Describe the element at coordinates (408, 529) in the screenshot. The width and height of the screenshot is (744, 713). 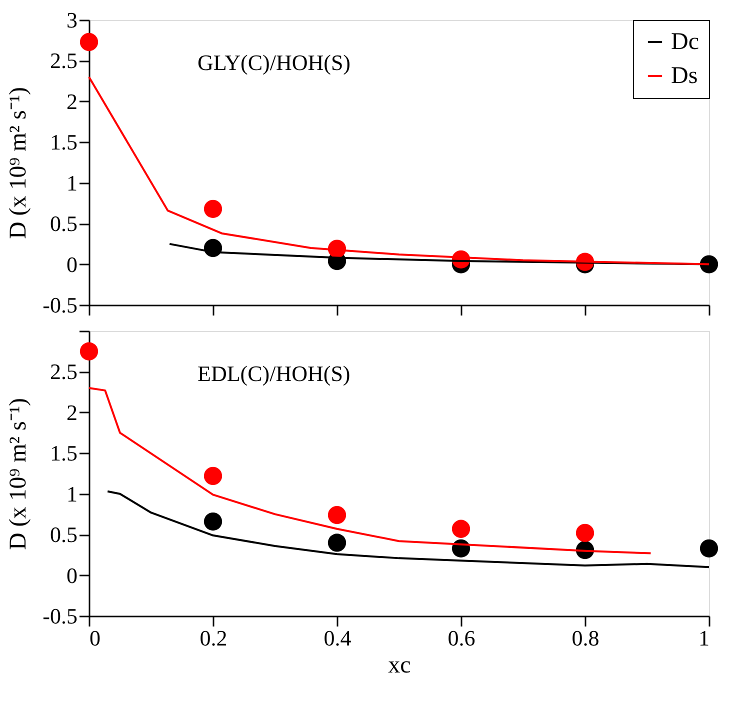
I see `line-series` at that location.